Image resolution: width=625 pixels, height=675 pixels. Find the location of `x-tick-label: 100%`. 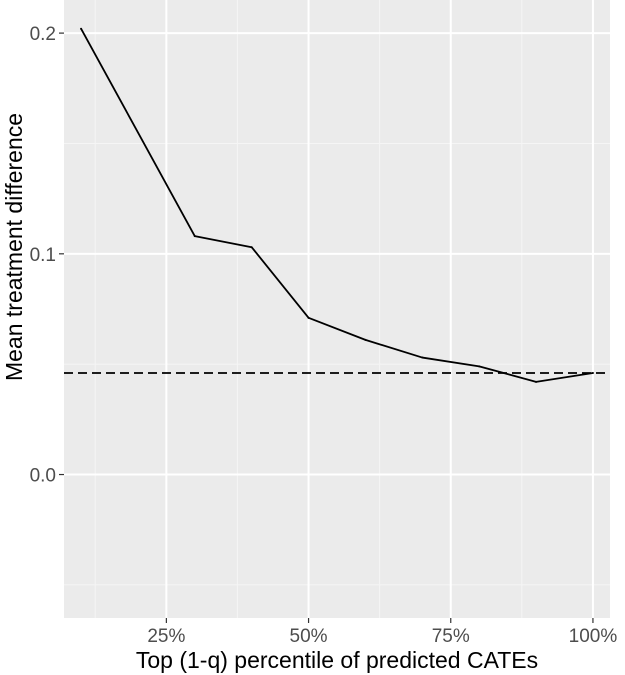

x-tick-label: 100% is located at coordinates (593, 636).